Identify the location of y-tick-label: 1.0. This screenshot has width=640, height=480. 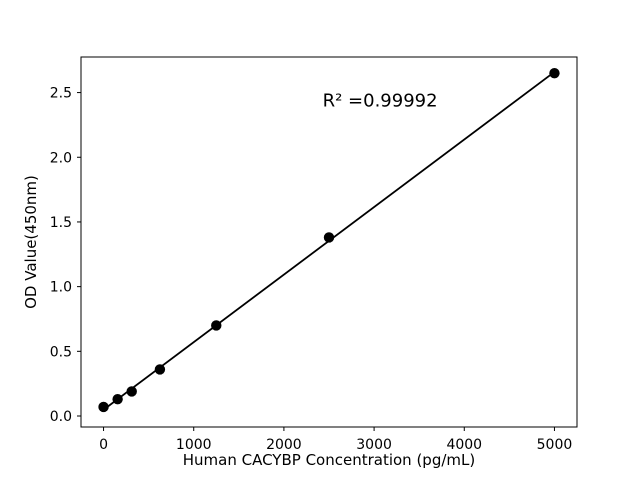
(61, 288).